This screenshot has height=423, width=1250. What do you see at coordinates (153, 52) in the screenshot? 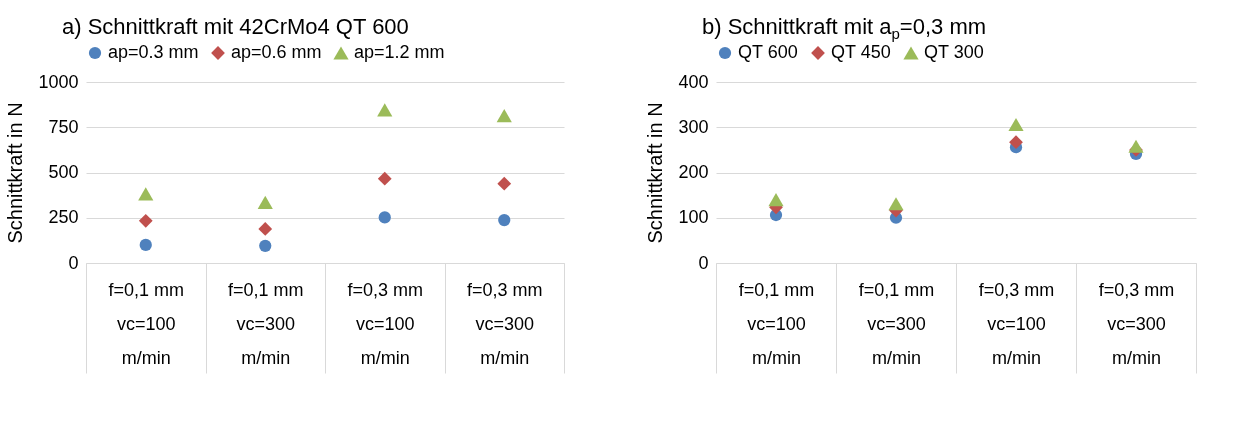
I see `legend-label: ap=0.3 mm` at bounding box center [153, 52].